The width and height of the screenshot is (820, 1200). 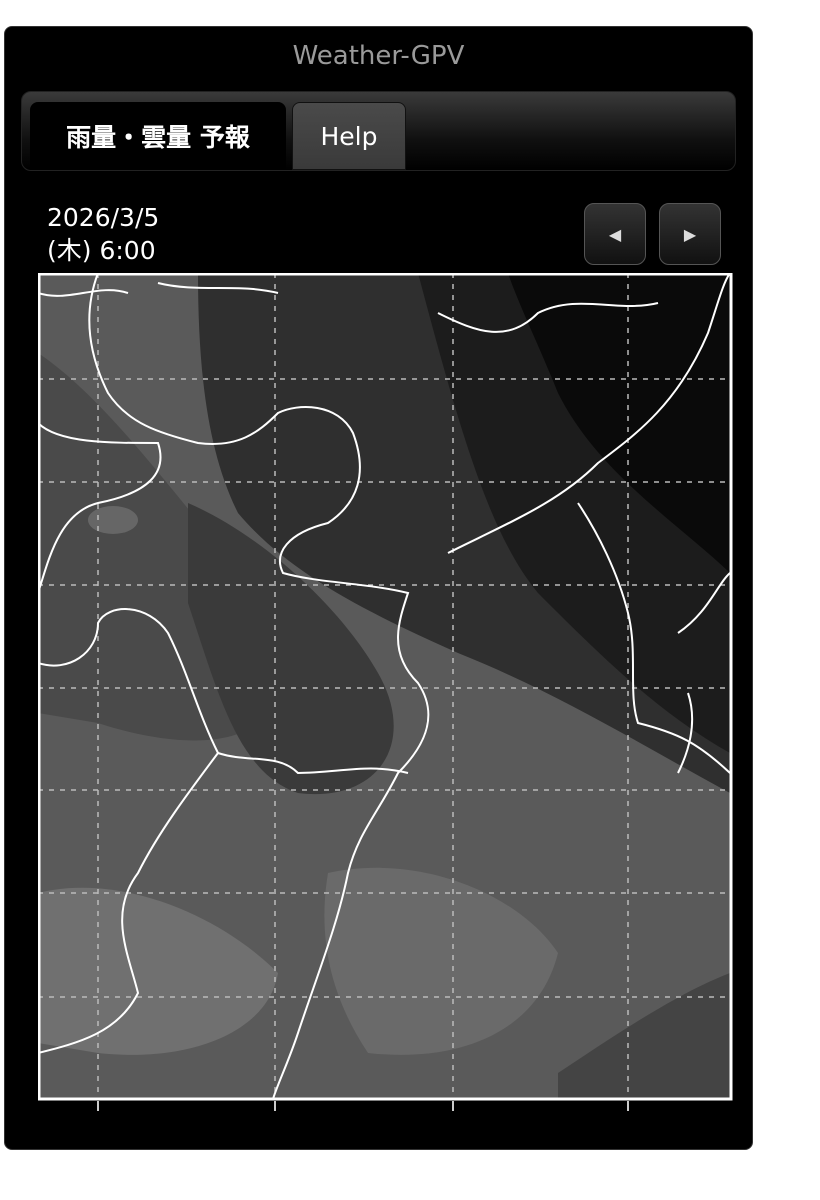 I want to click on triangle-right-icon: ▶, so click(x=690, y=234).